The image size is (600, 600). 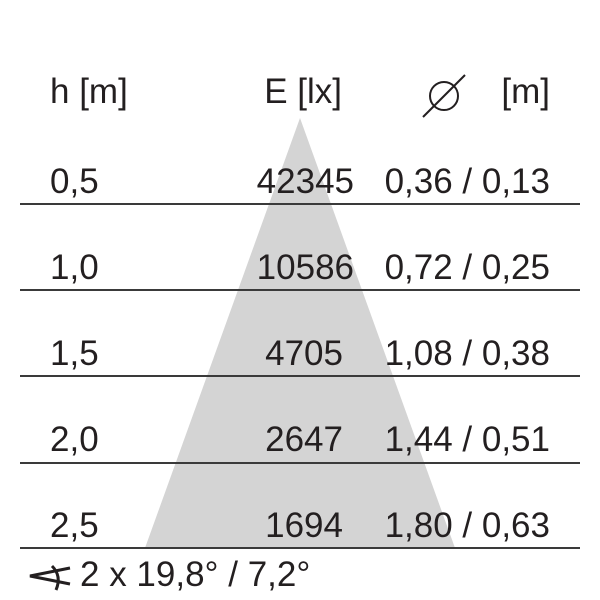 What do you see at coordinates (74, 525) in the screenshot?
I see `height-value: 2,5` at bounding box center [74, 525].